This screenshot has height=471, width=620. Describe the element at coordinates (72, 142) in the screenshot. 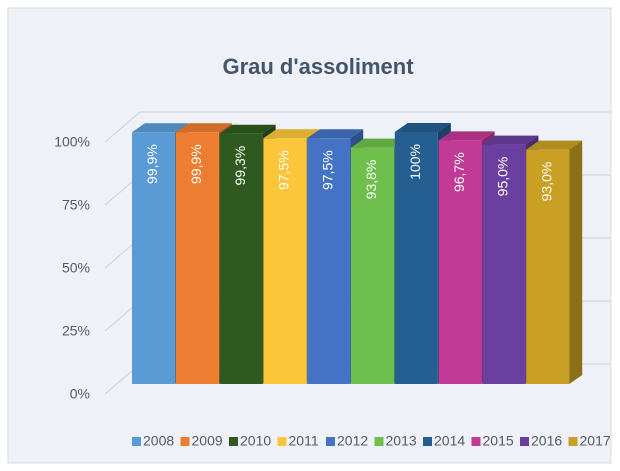

I see `y-tick-label: 100%` at that location.